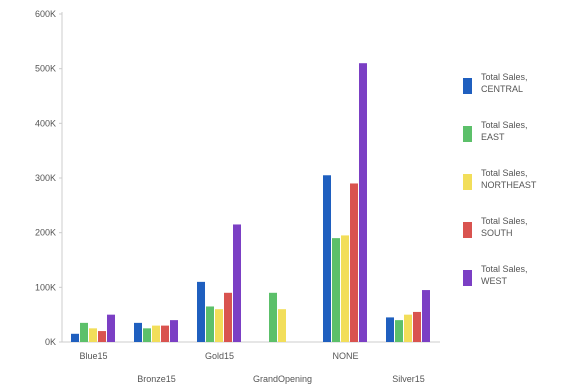 This screenshot has width=562, height=389. I want to click on legend-label: Total Sales, EAST, so click(504, 131).